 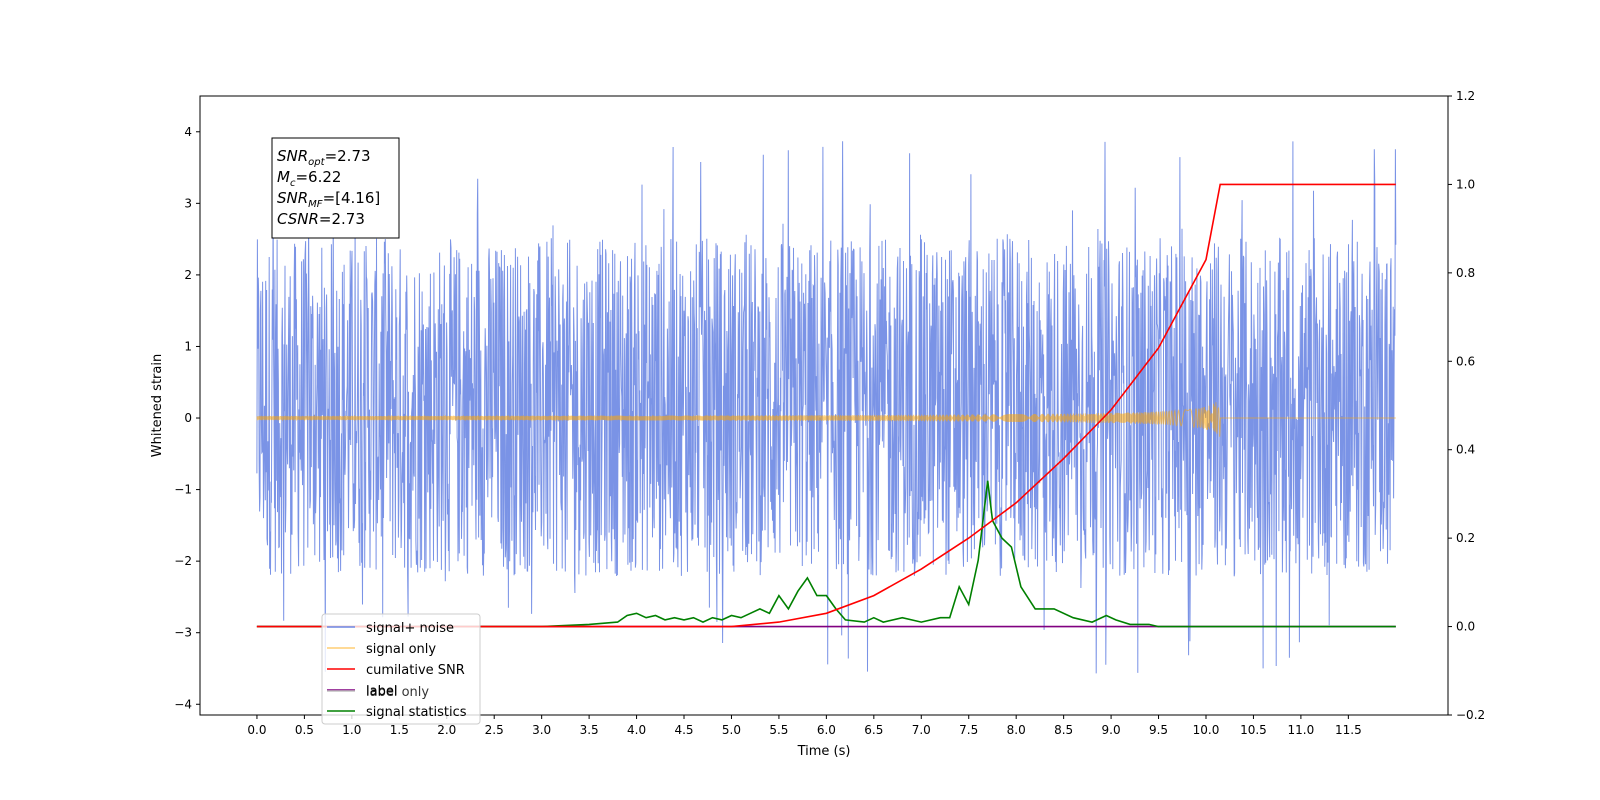 I want to click on annotation-frame, so click(x=335, y=188).